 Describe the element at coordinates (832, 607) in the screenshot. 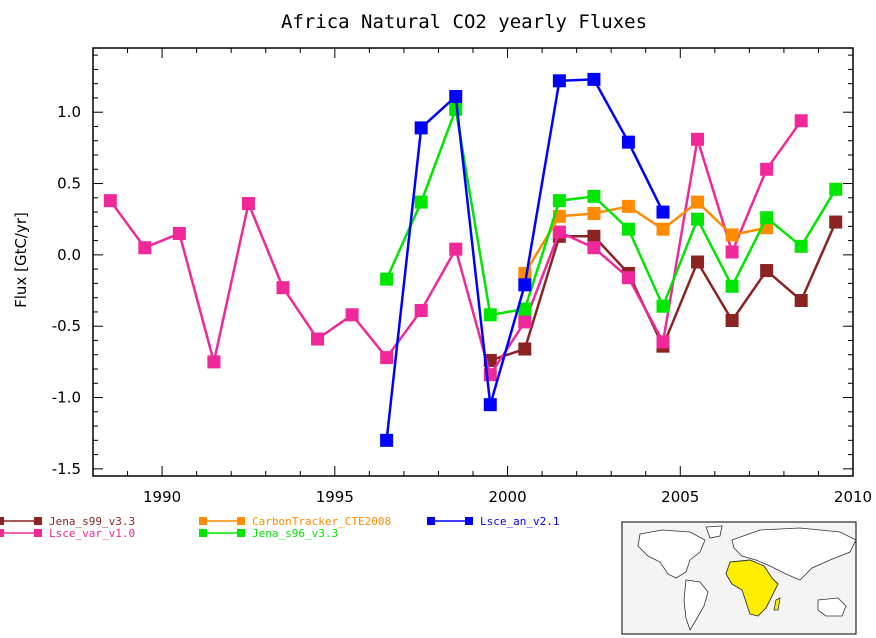

I see `australia-shape` at that location.